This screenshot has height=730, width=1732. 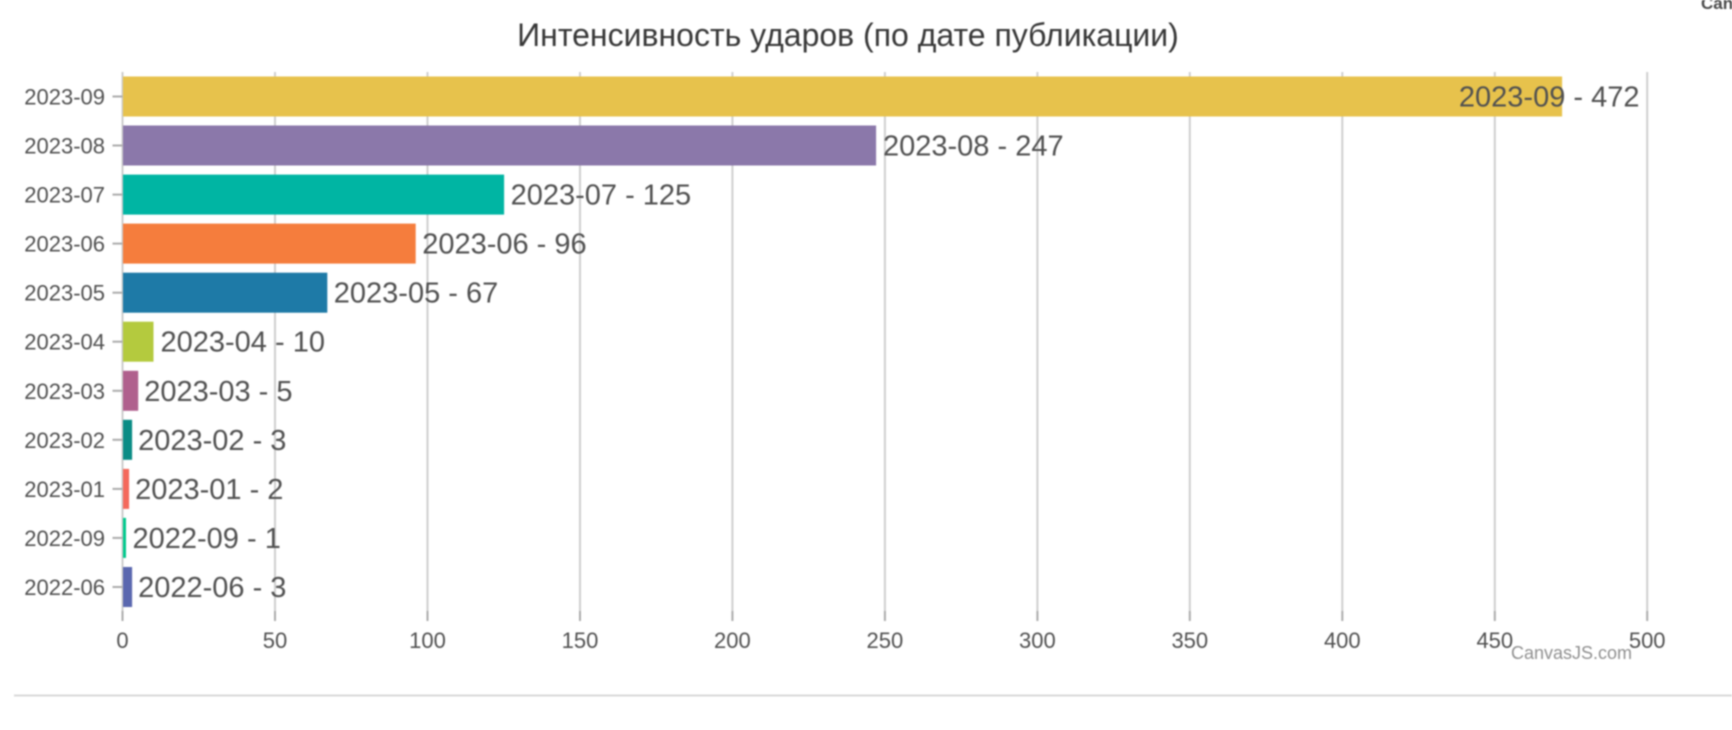 I want to click on svg-text: 2023-08 - 247, so click(x=973, y=147).